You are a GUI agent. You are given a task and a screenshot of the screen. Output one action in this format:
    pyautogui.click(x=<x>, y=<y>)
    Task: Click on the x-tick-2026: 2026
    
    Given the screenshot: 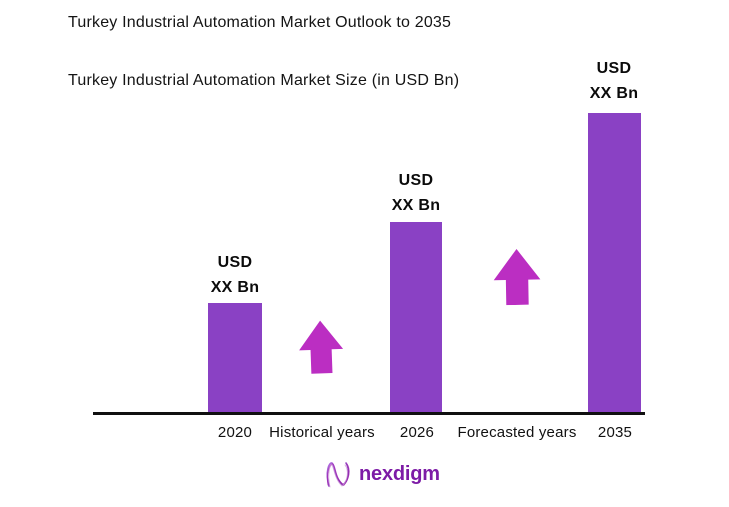 What is the action you would take?
    pyautogui.click(x=417, y=432)
    